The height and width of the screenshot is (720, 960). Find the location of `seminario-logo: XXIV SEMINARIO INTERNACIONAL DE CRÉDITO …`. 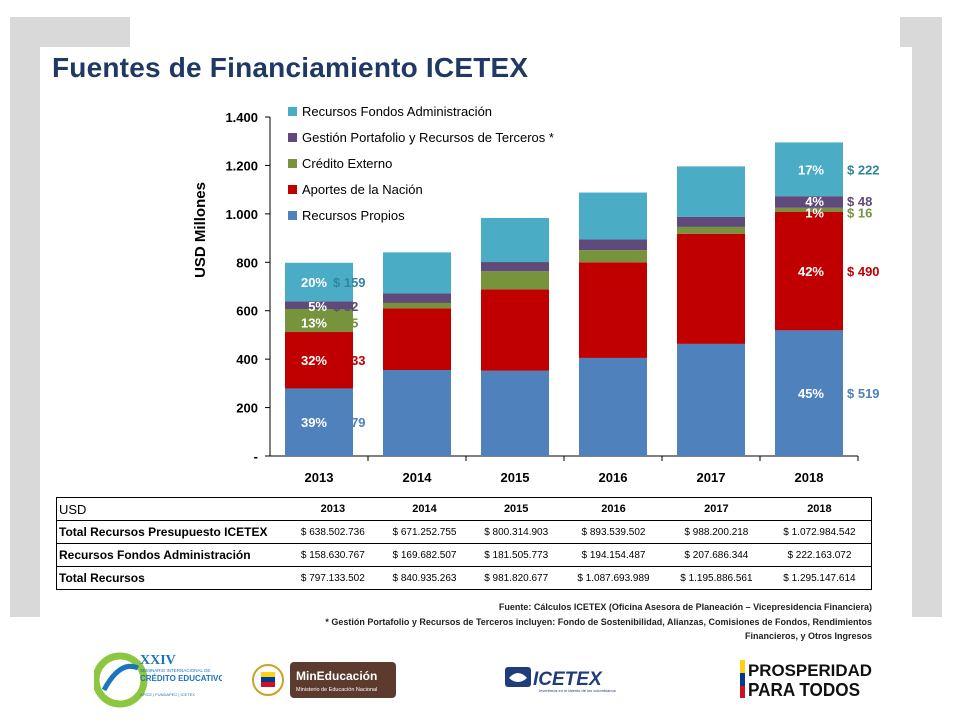

seminario-logo: XXIV SEMINARIO INTERNACIONAL DE CRÉDITO … is located at coordinates (158, 680).